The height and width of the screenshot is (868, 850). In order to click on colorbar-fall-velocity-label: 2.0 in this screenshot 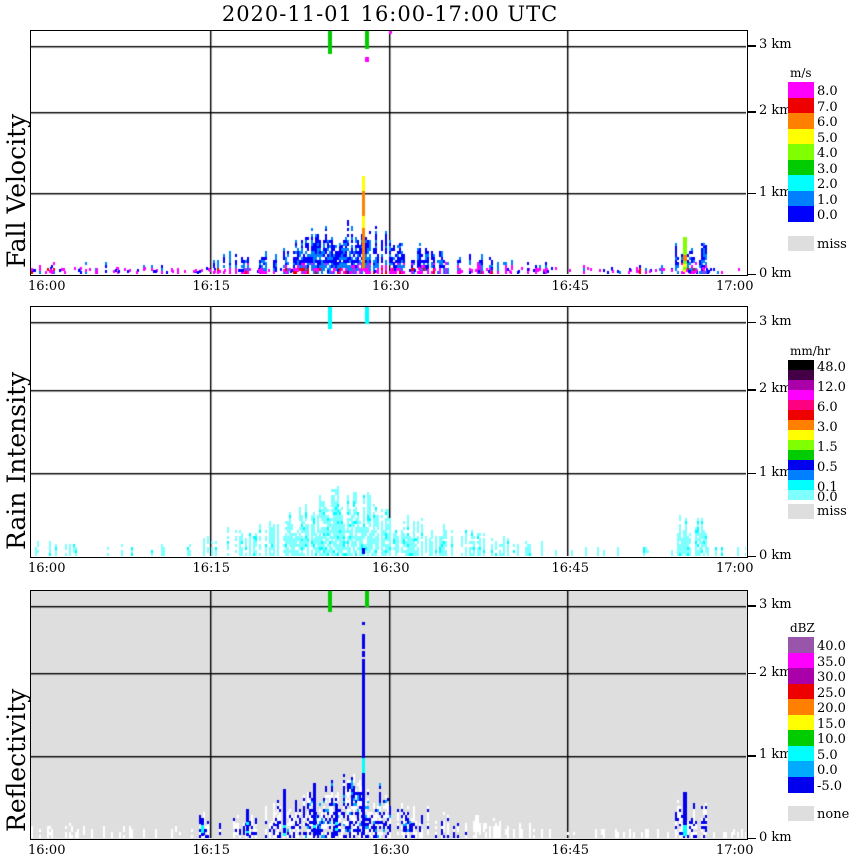, I will do `click(827, 184)`.